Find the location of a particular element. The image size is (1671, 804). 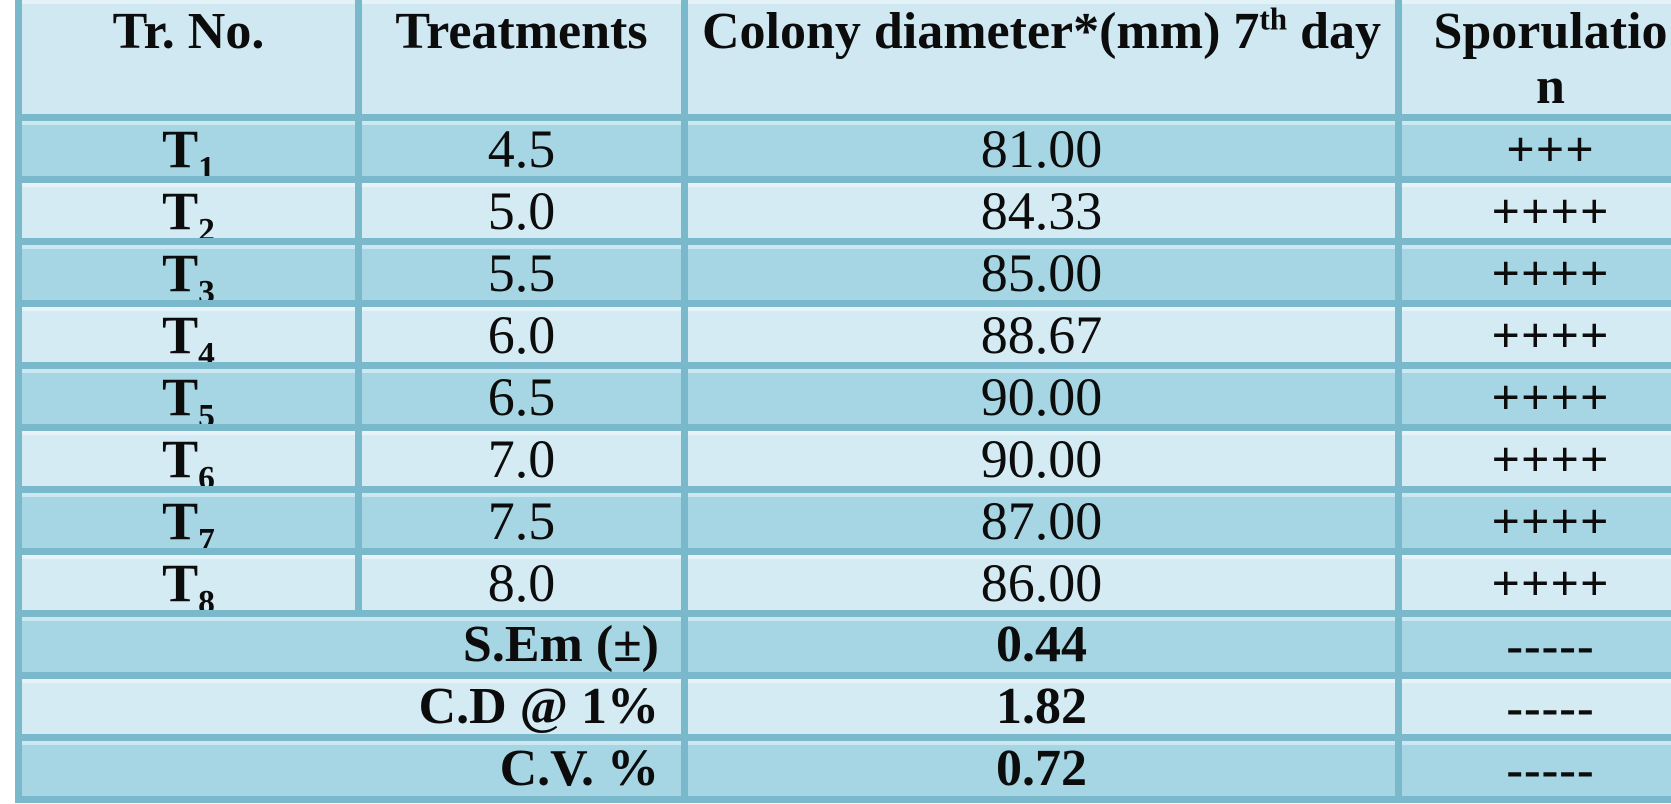

tr-no-cell: T8 is located at coordinates (188, 582).